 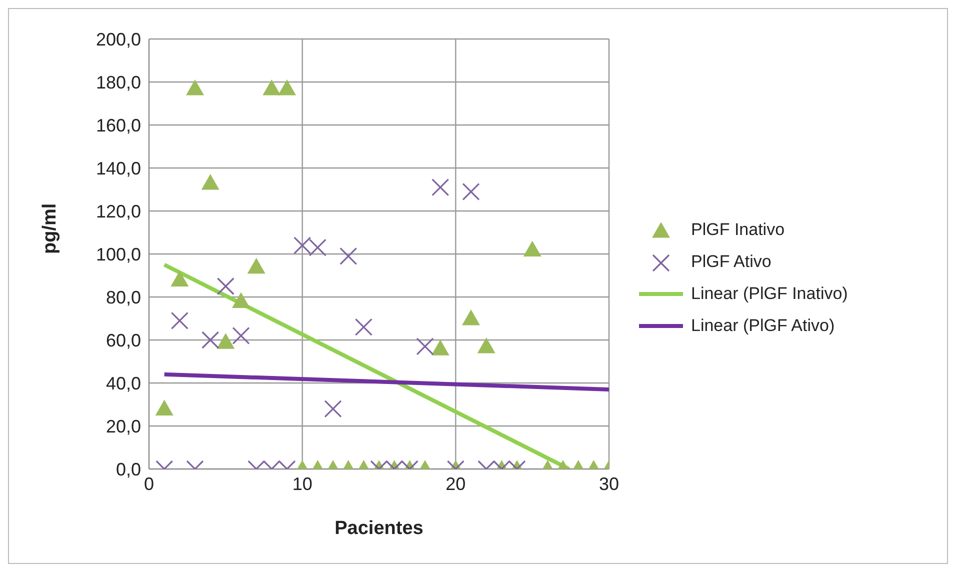 What do you see at coordinates (118, 82) in the screenshot?
I see `y-tick-label: 180,0` at bounding box center [118, 82].